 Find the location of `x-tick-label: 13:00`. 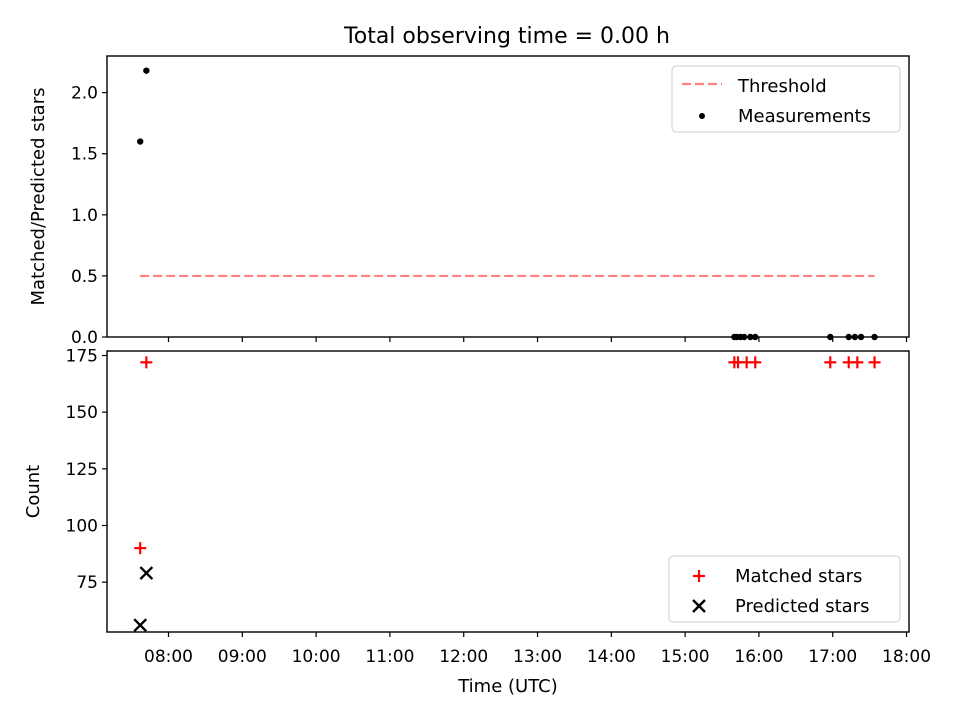

x-tick-label: 13:00 is located at coordinates (537, 657).